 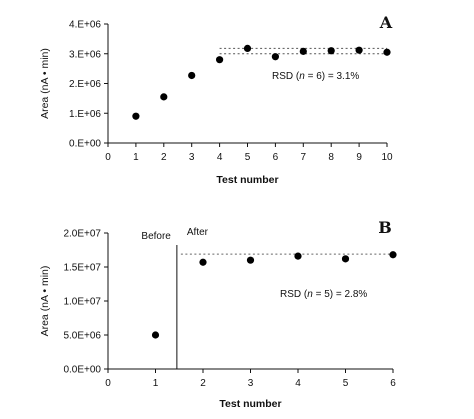 I want to click on y-tick-label: 3.E+06, so click(x=85, y=54).